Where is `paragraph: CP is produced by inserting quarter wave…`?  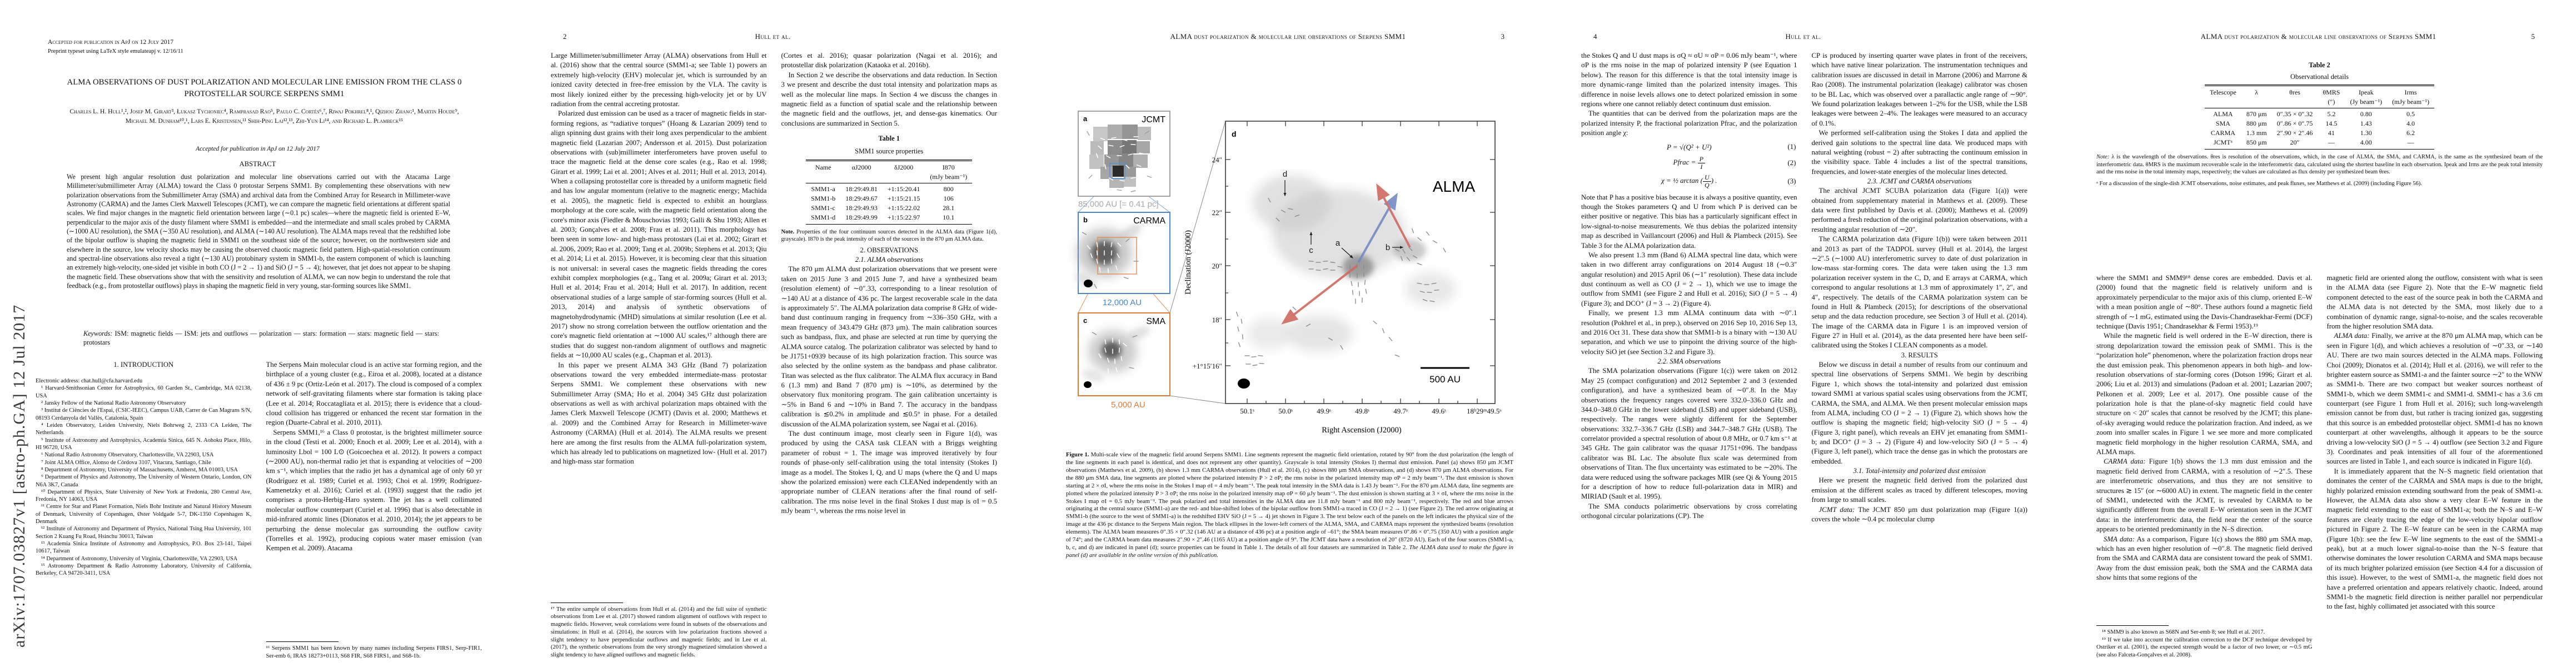 paragraph: CP is produced by inserting quarter wave… is located at coordinates (1919, 89).